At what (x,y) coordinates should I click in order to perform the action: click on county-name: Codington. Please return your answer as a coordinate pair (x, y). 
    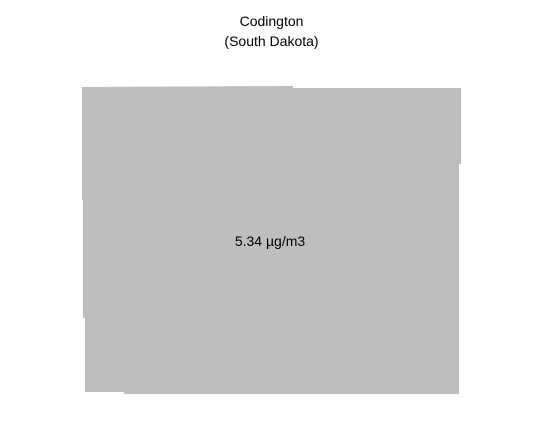
    Looking at the image, I should click on (271, 21).